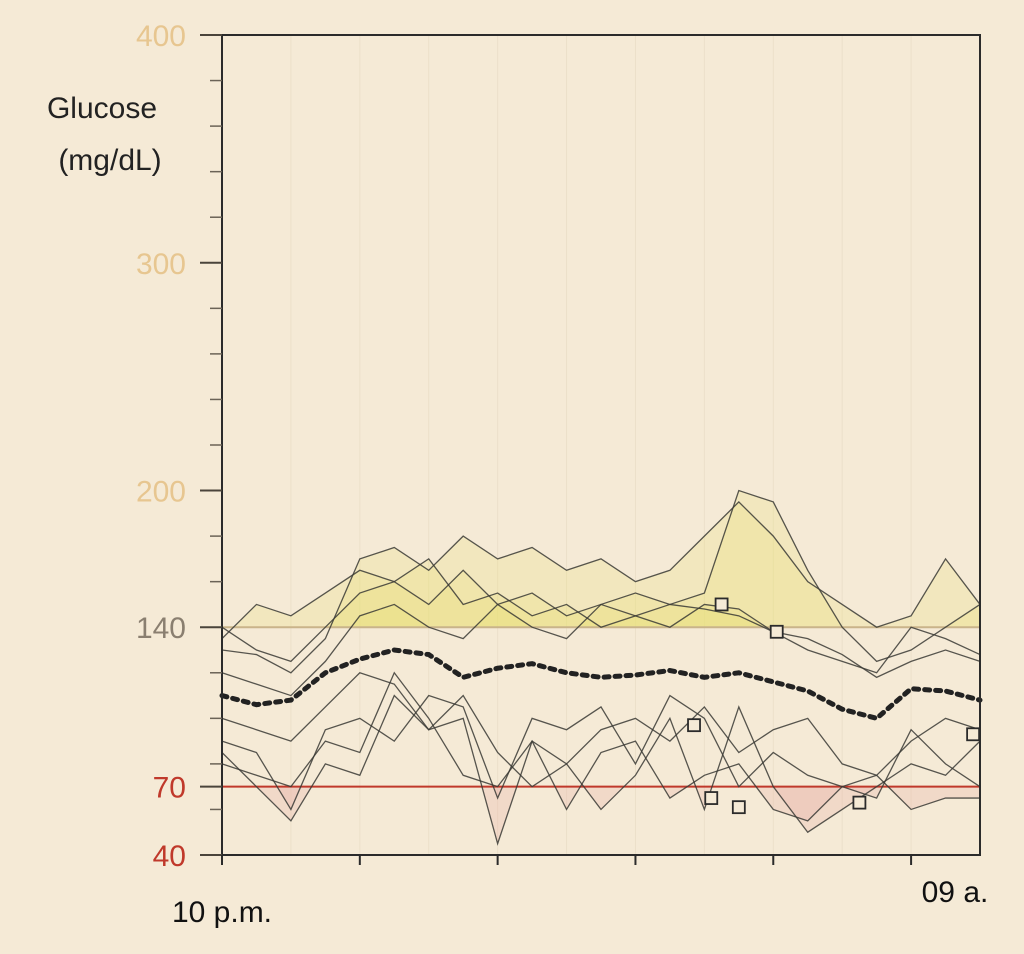 The width and height of the screenshot is (1024, 954). I want to click on x-axis, so click(567, 860).